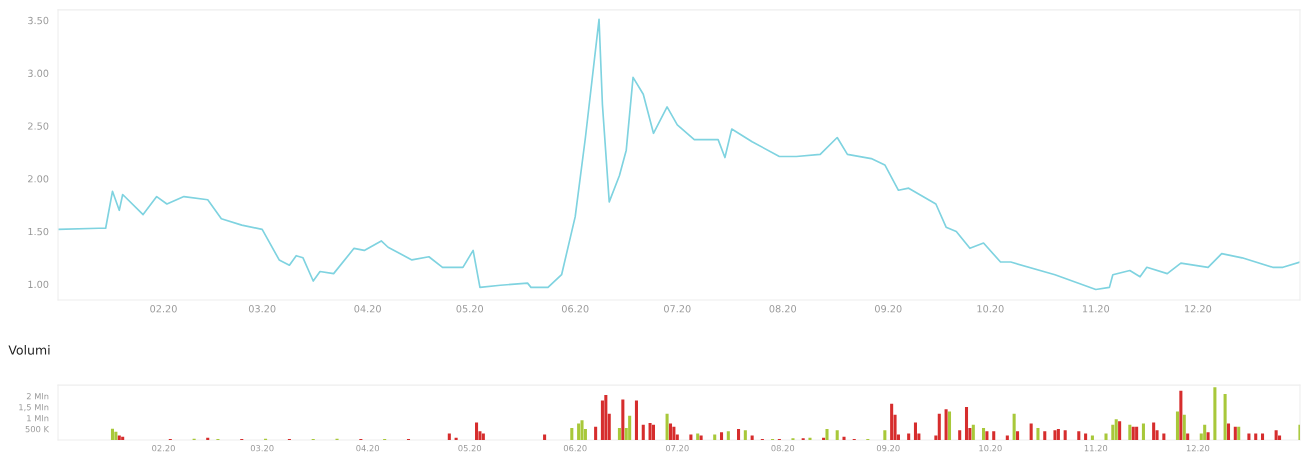 The image size is (1301, 457). What do you see at coordinates (38, 179) in the screenshot?
I see `y-tick-label: 2.00` at bounding box center [38, 179].